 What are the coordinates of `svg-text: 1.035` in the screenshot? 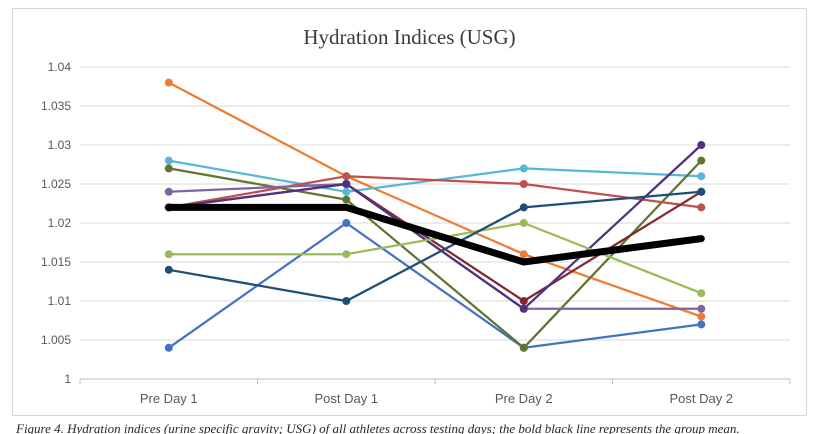 It's located at (56, 106).